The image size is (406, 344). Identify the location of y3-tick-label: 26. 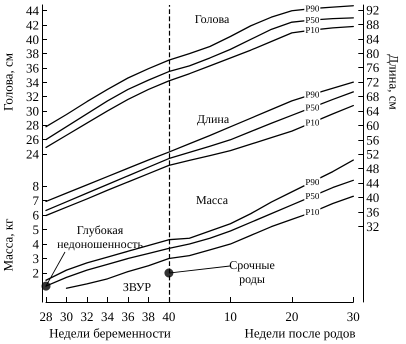
(33, 140).